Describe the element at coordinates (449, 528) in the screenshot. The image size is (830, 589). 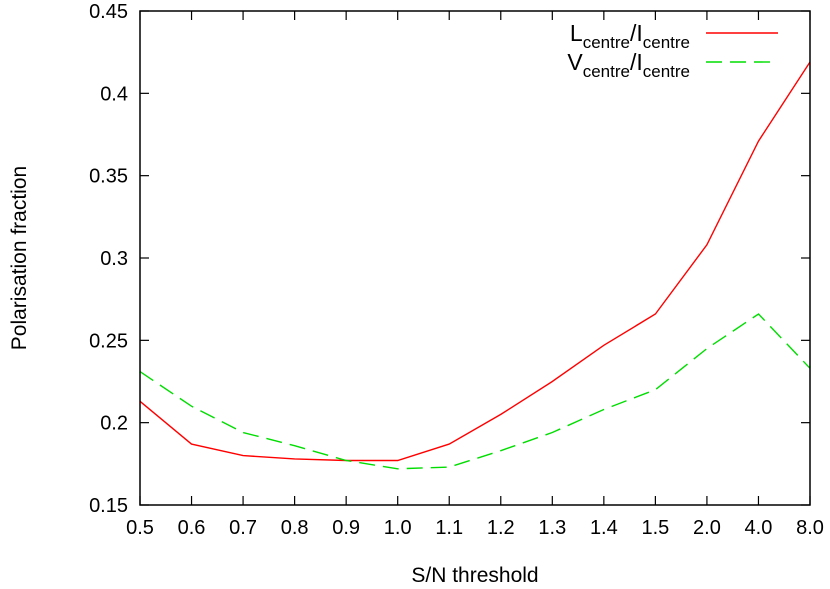
I see `x-tick-label: 1.1` at that location.